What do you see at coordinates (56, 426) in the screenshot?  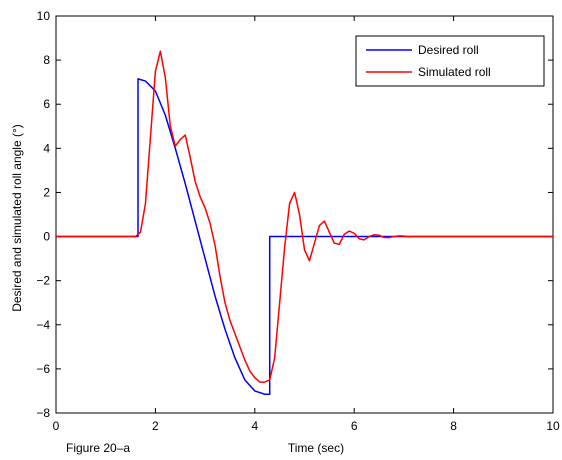 I see `x-tick-label: 0` at bounding box center [56, 426].